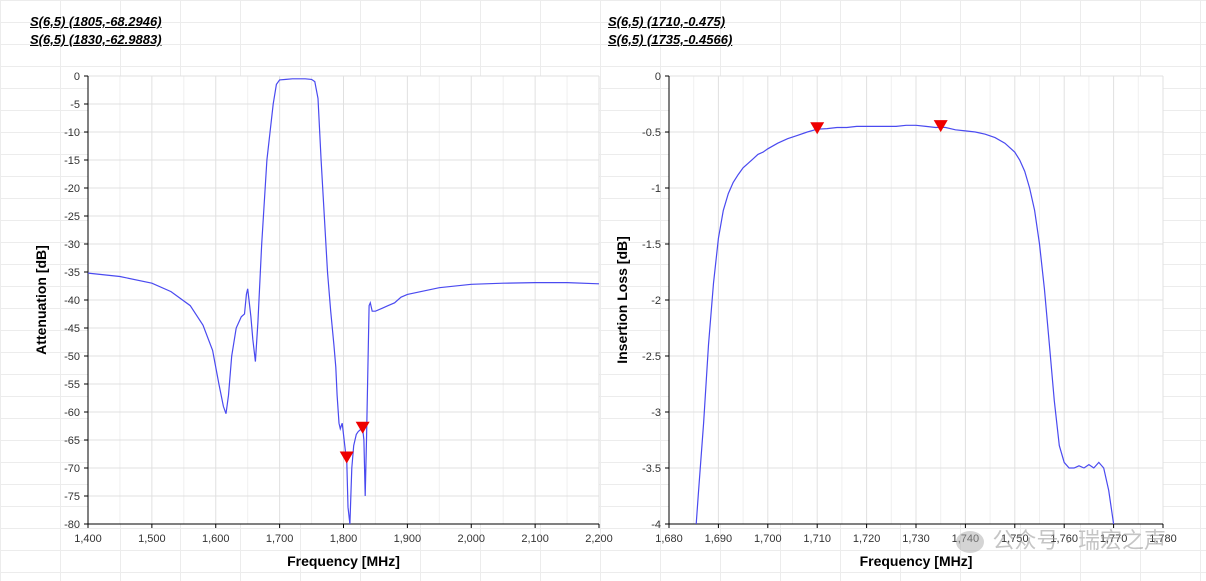 The width and height of the screenshot is (1206, 581). Describe the element at coordinates (651, 469) in the screenshot. I see `y-tick-label: -3.5` at that location.